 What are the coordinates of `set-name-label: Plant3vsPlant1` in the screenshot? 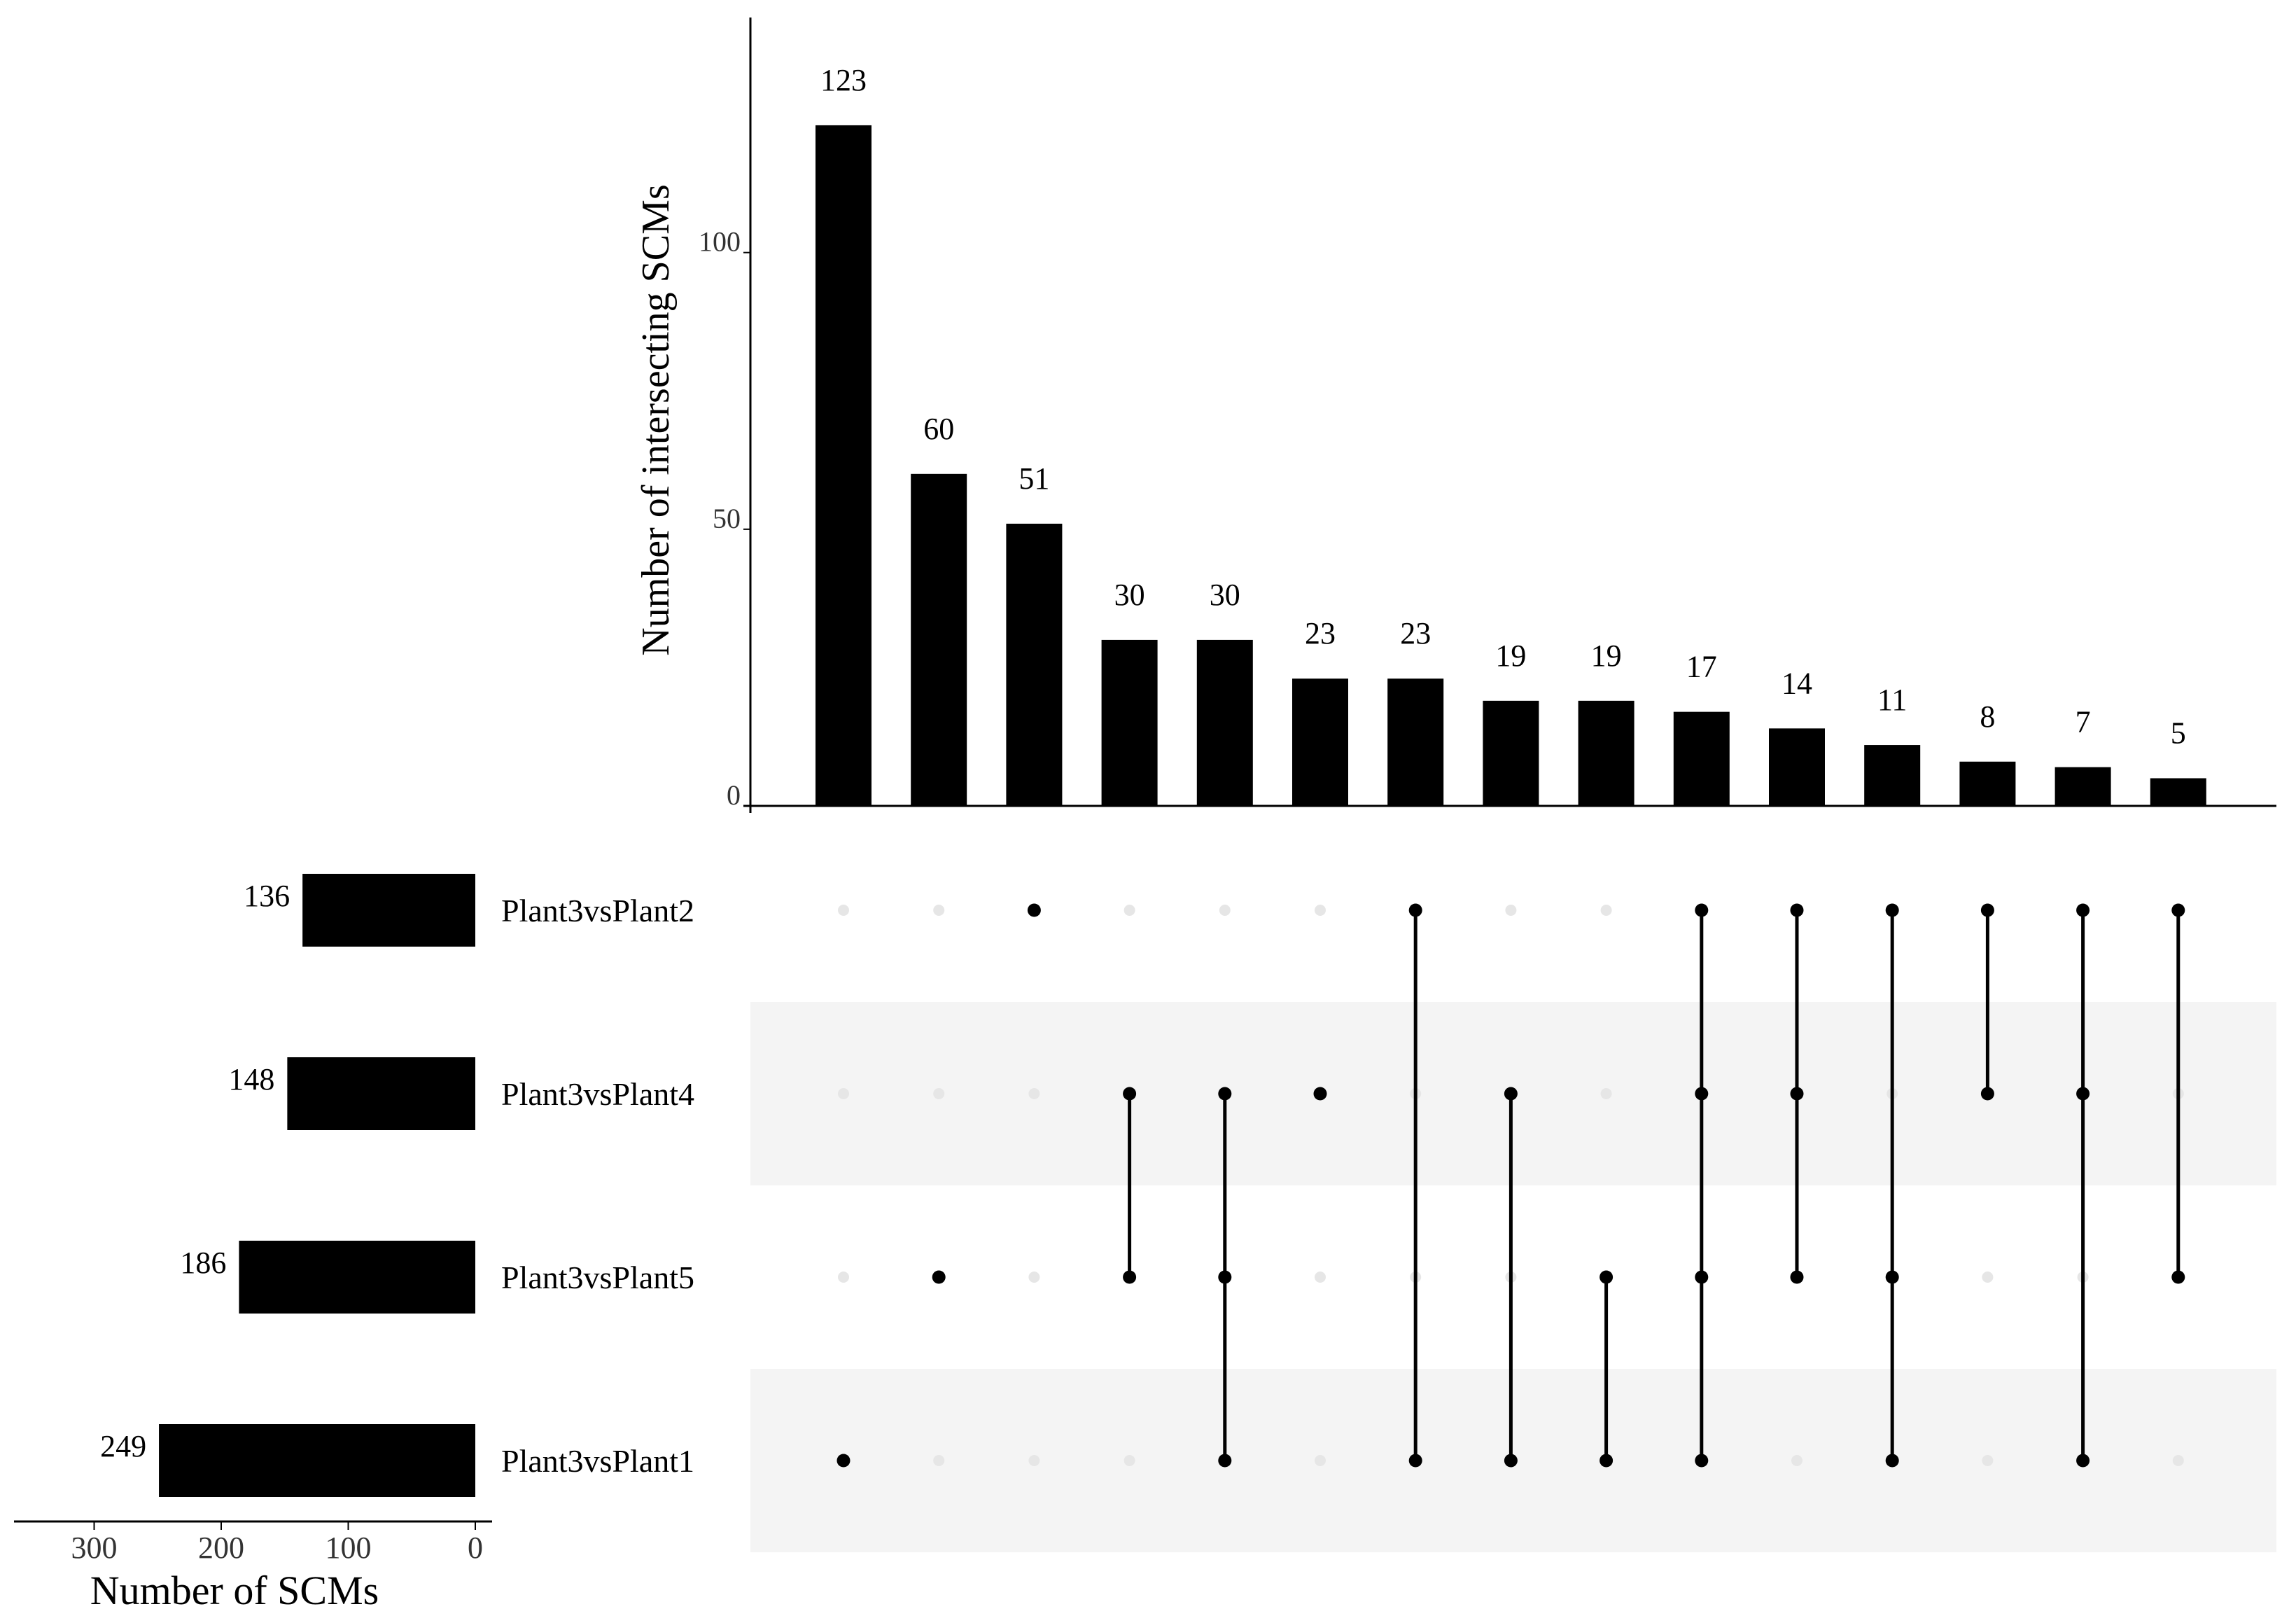 It's located at (597, 1461).